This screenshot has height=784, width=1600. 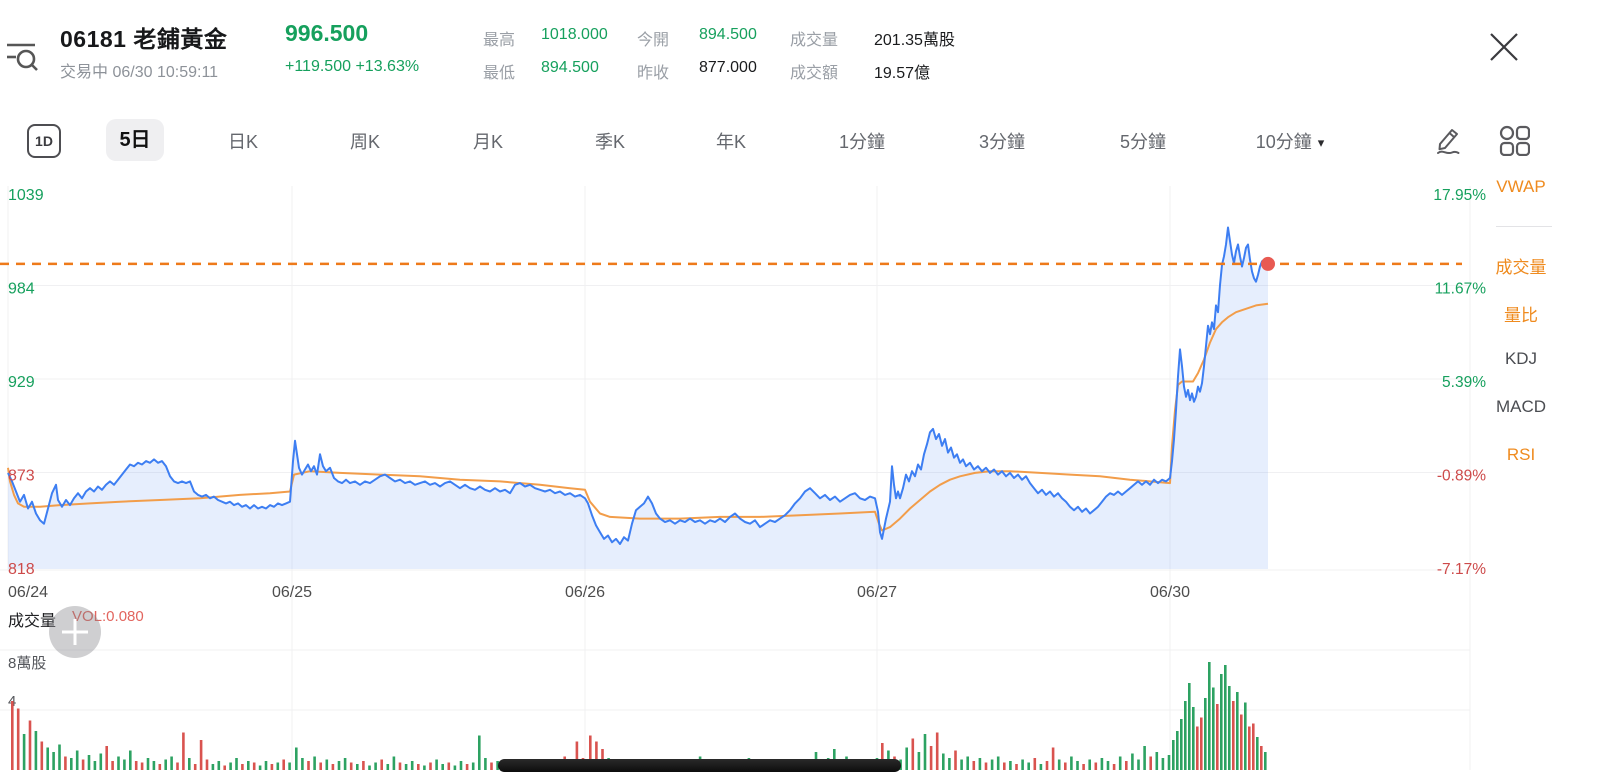 I want to click on price-change: +119.500, so click(x=318, y=66).